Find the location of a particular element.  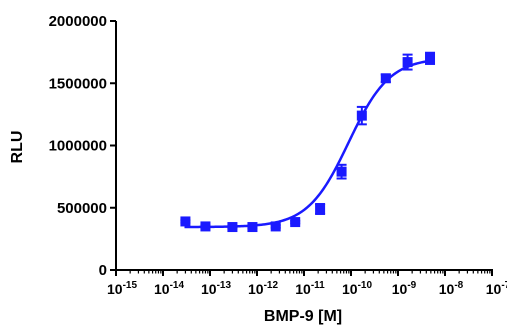

x-tick-label: 10⁻¹⁵ is located at coordinates (122, 288).